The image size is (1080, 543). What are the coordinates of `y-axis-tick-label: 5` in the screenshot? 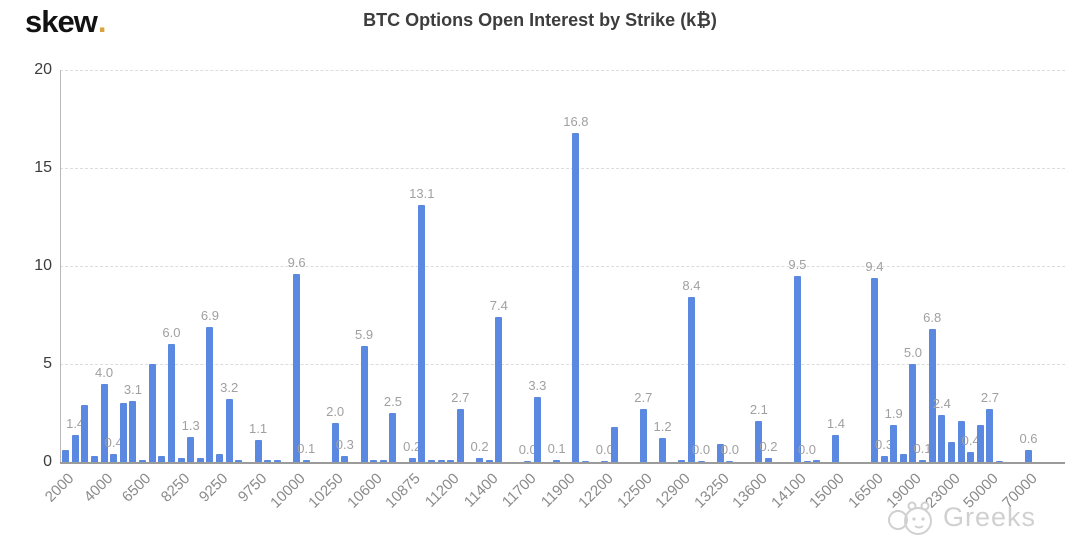 It's located at (47, 363).